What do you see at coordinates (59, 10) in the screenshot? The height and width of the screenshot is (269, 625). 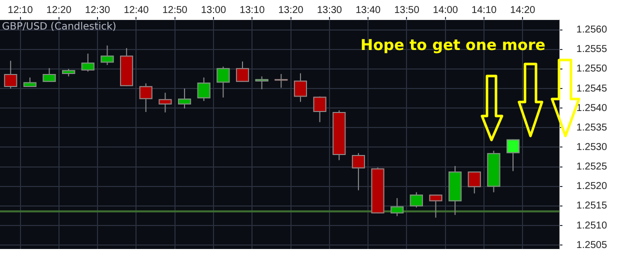 I see `x-tick-label: 12:20` at bounding box center [59, 10].